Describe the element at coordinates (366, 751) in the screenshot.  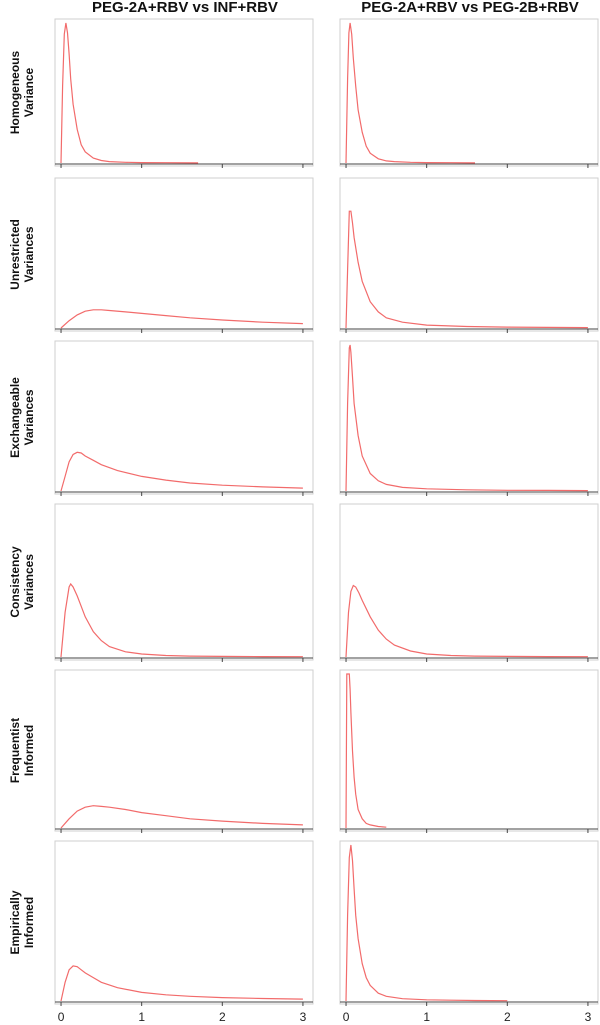
I see `density-curve-r4-c1` at that location.